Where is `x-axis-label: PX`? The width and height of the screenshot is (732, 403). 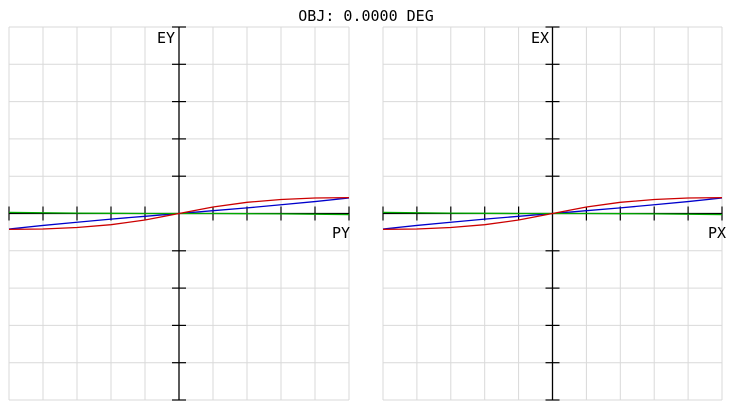
x-axis-label: PX is located at coordinates (717, 233).